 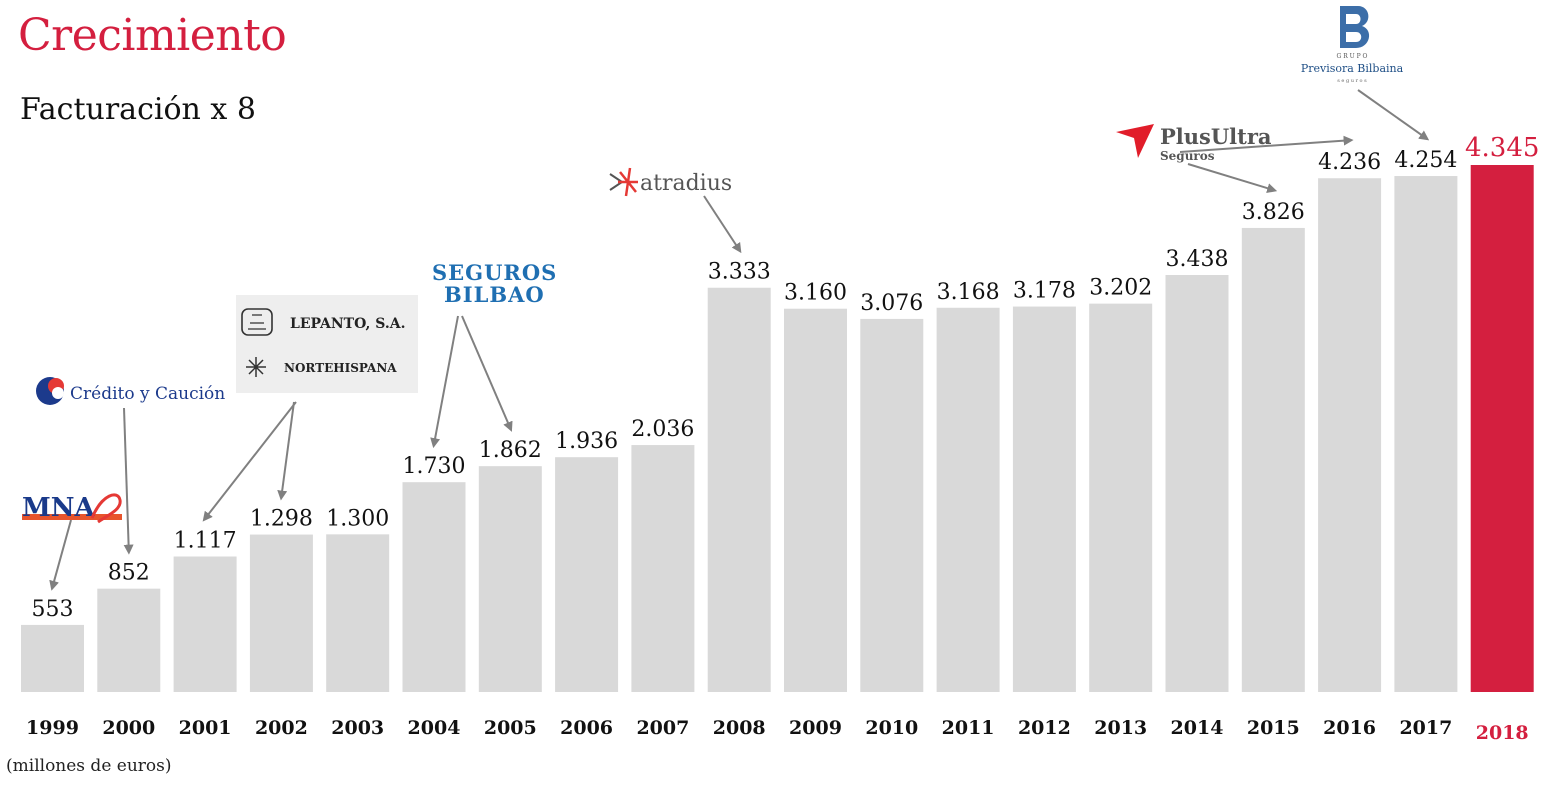 What do you see at coordinates (739, 489) in the screenshot?
I see `bar-2008` at bounding box center [739, 489].